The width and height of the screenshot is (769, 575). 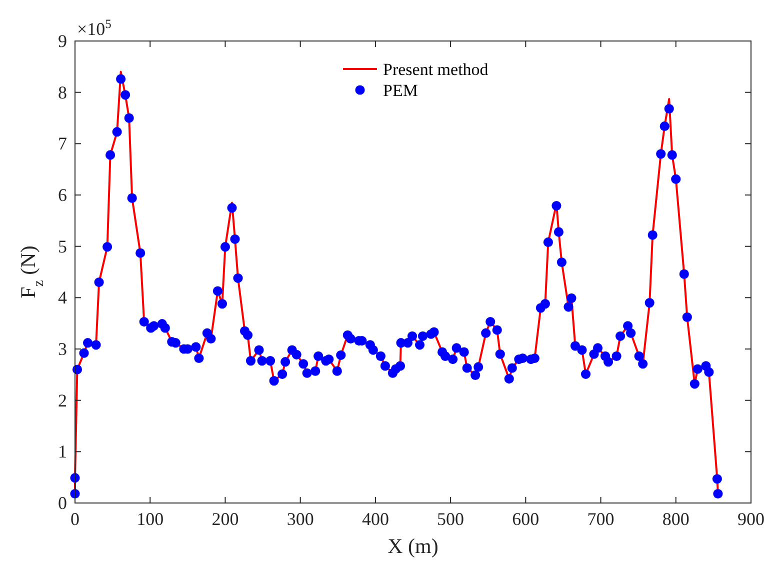 I want to click on x-tick-label: 100, so click(x=150, y=519).